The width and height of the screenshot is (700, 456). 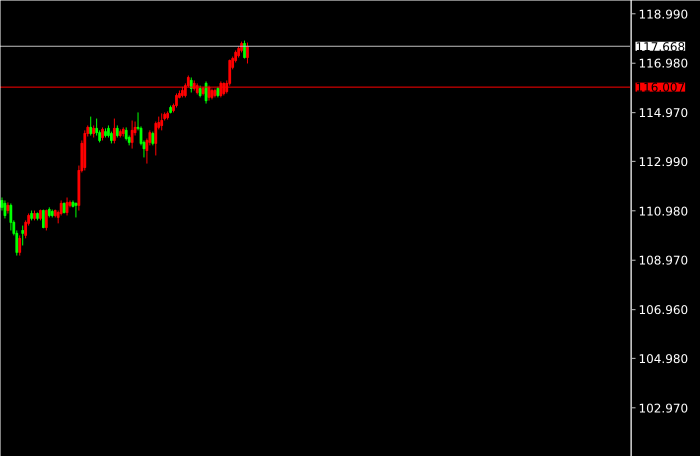 I want to click on y-tick-label: 106.960, so click(x=663, y=310).